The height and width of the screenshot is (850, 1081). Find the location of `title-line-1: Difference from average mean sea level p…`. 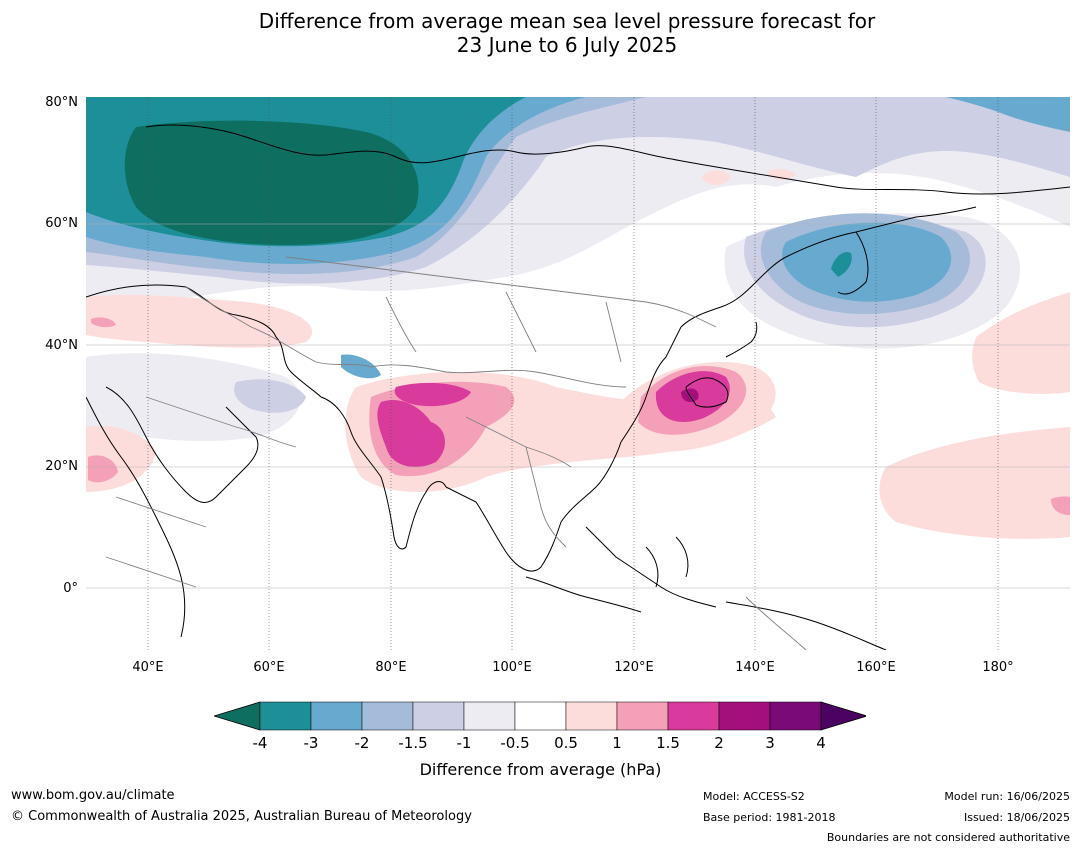

title-line-1: Difference from average mean sea level p… is located at coordinates (567, 21).